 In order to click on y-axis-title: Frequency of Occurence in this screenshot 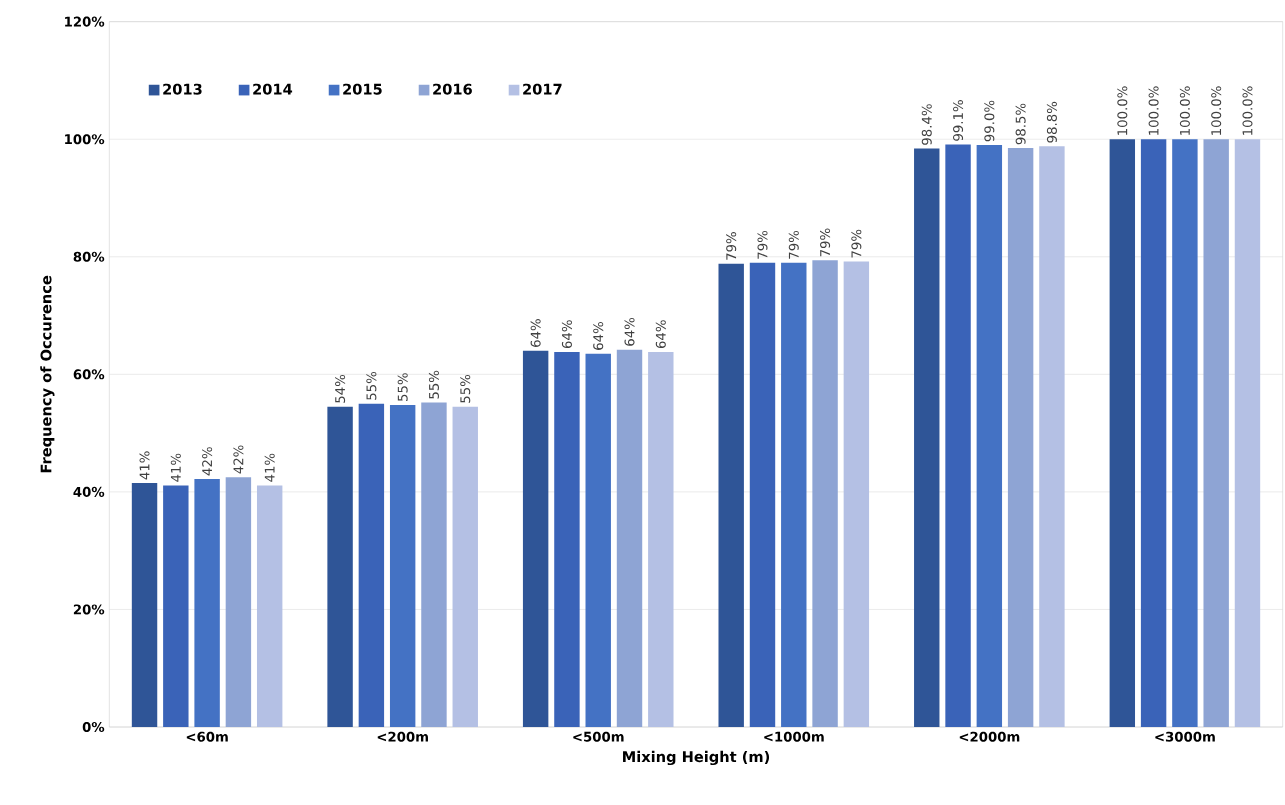, I will do `click(47, 374)`.